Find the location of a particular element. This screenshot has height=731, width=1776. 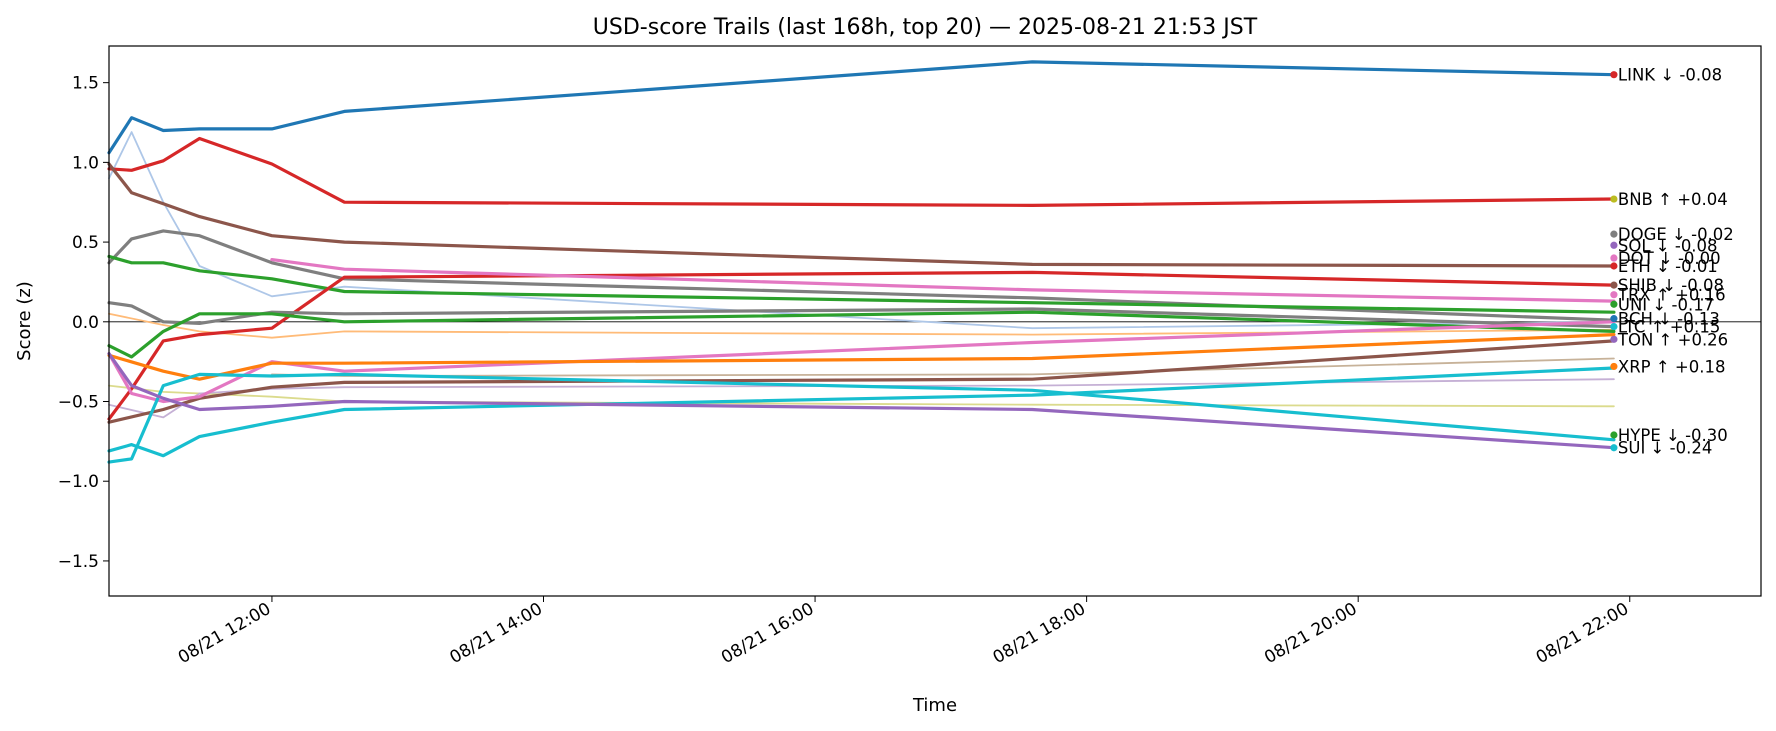

y-tick-label-7: 1.5 is located at coordinates (85, 84).